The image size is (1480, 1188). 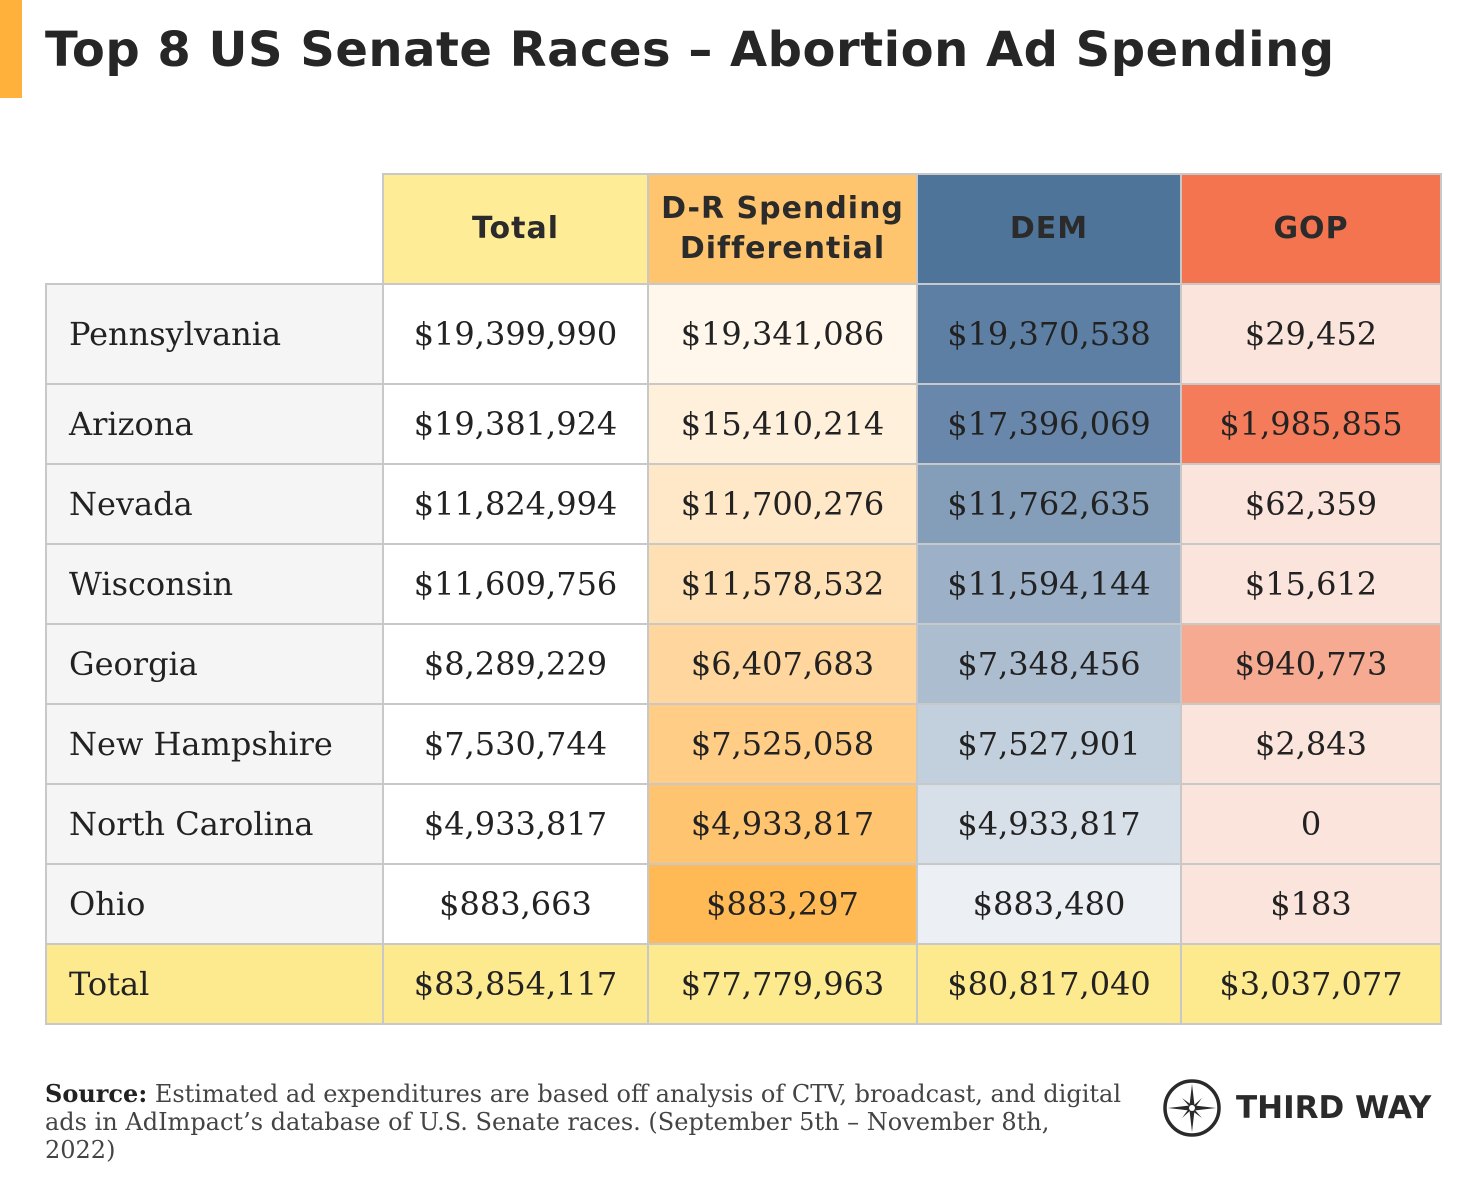 I want to click on state-cell: Arizona, so click(x=214, y=424).